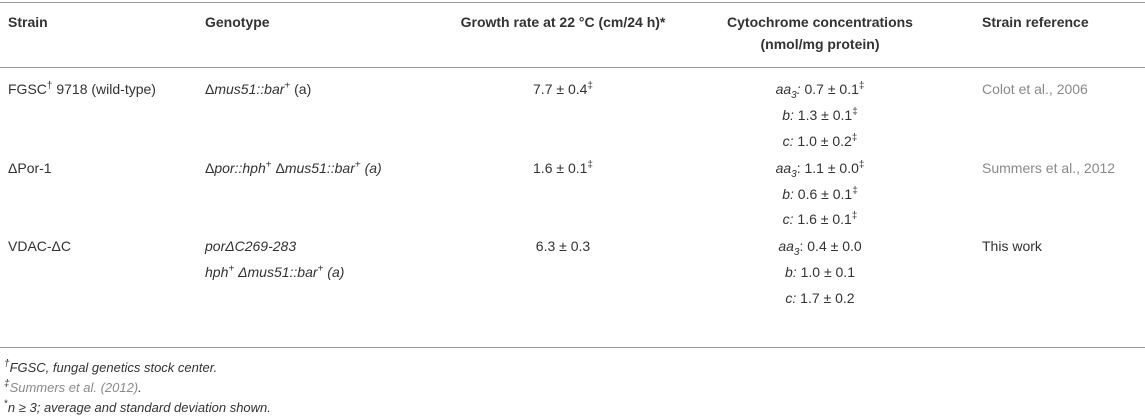  I want to click on text: 1.0 ± 0.1, so click(825, 272).